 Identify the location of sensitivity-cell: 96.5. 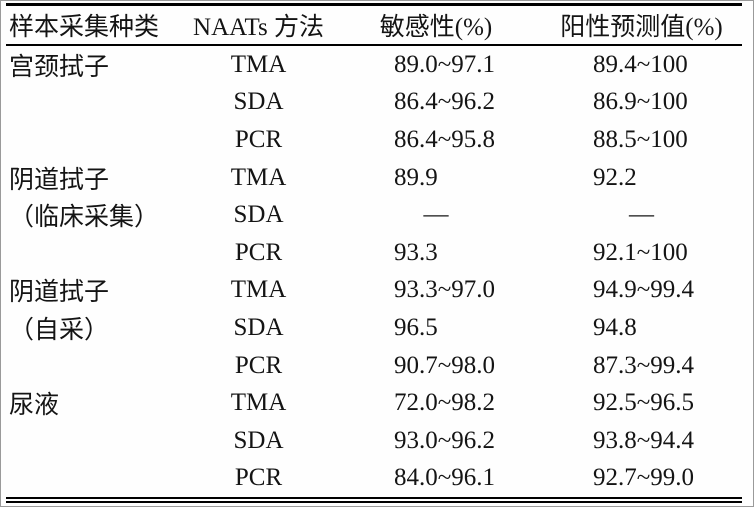
(416, 327).